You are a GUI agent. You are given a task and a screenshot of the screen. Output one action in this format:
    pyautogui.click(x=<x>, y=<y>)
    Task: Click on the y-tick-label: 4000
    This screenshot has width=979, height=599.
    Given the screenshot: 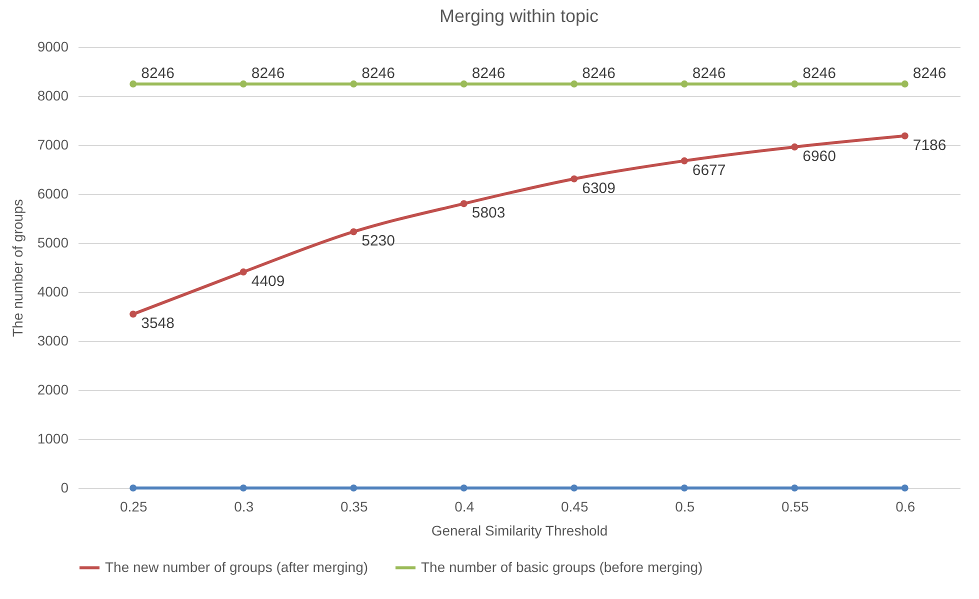 What is the action you would take?
    pyautogui.click(x=53, y=292)
    